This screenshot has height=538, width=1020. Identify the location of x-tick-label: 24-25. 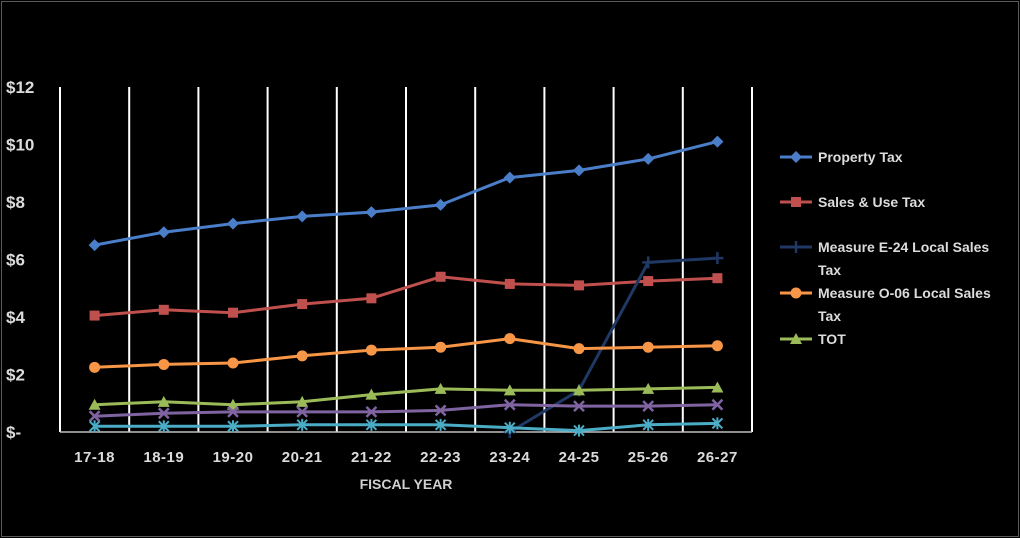
(579, 457).